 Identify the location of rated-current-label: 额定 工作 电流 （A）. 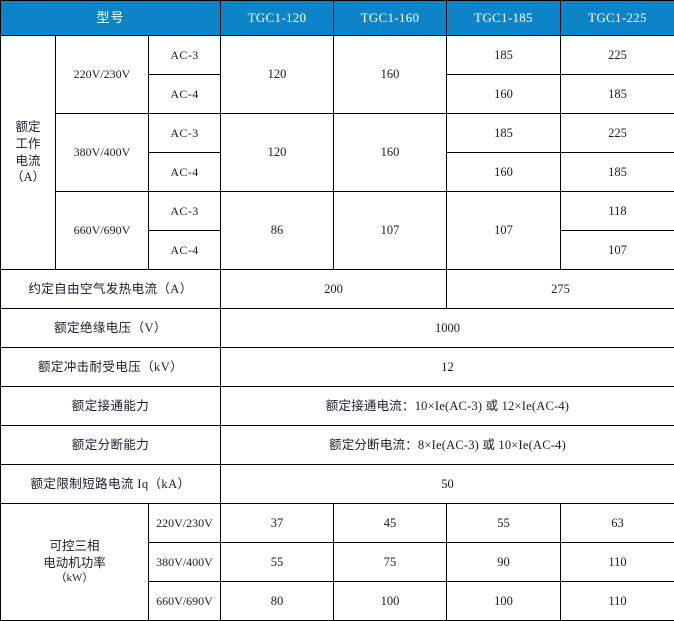
(28, 153).